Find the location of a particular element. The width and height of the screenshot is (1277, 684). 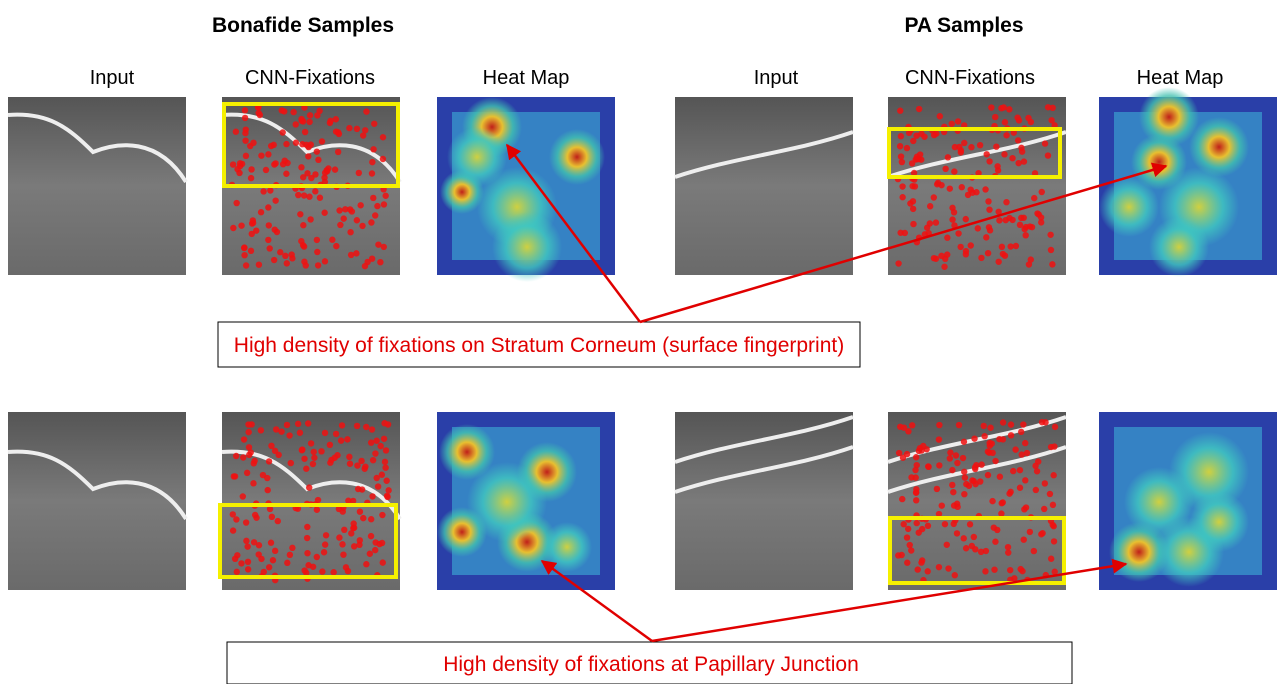

highlight-box is located at coordinates (974, 153).